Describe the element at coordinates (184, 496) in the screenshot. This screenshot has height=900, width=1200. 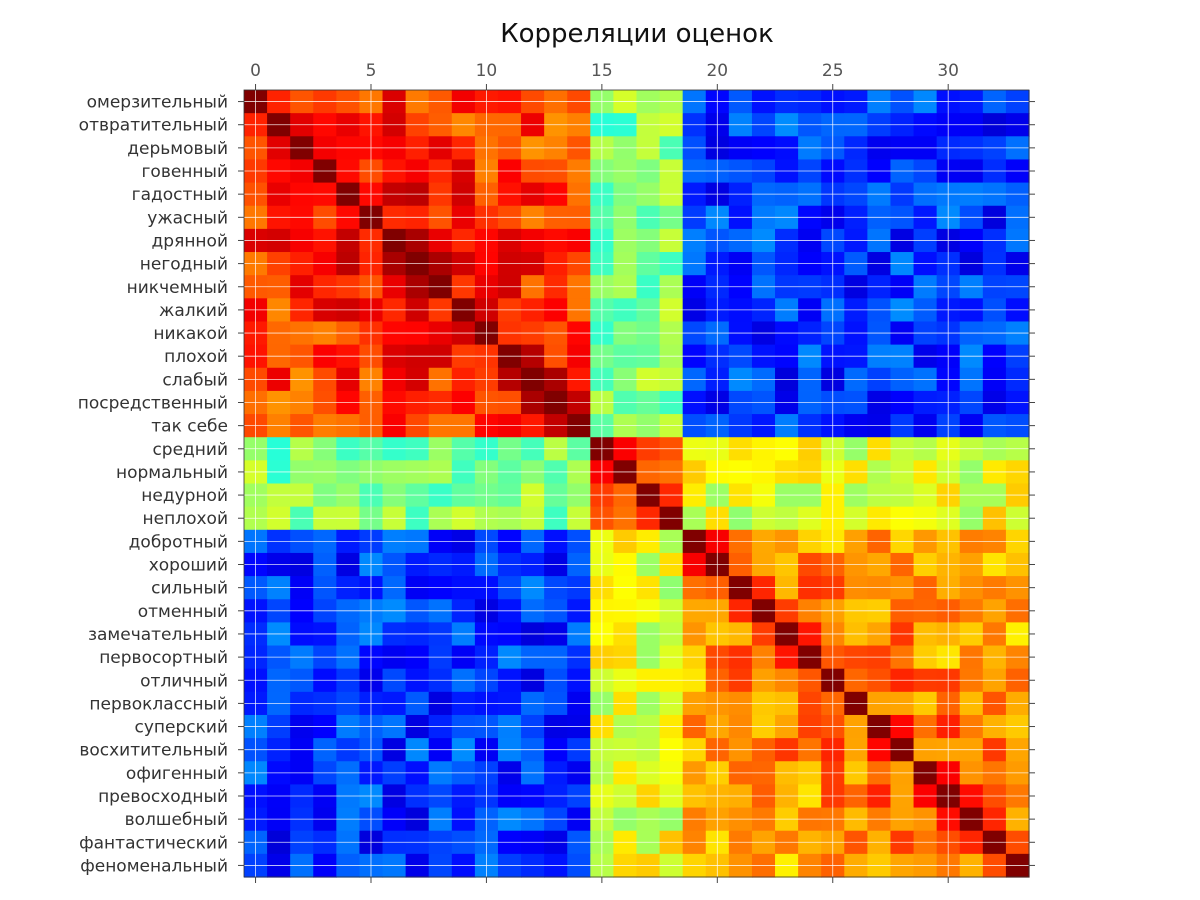
I see `y-tick-label: недурной` at that location.